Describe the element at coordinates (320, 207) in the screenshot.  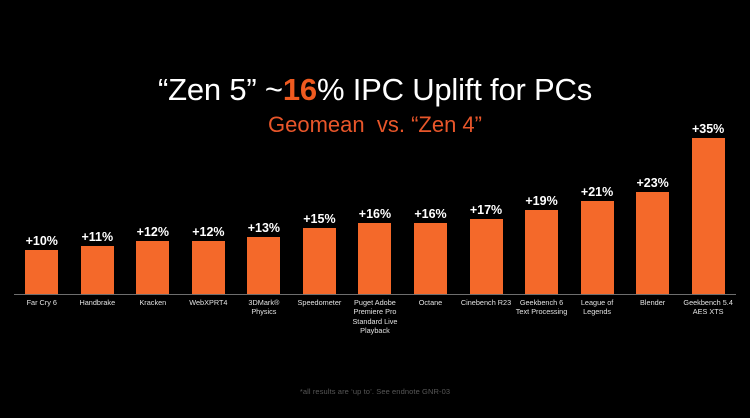
I see `bar-group: +15%` at that location.